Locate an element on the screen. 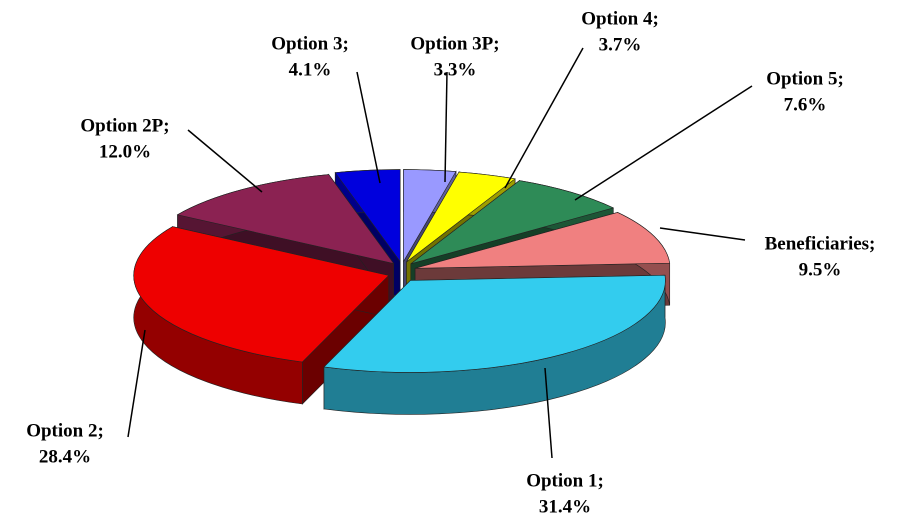 This screenshot has width=900, height=520. value-label: 4.1% is located at coordinates (310, 69).